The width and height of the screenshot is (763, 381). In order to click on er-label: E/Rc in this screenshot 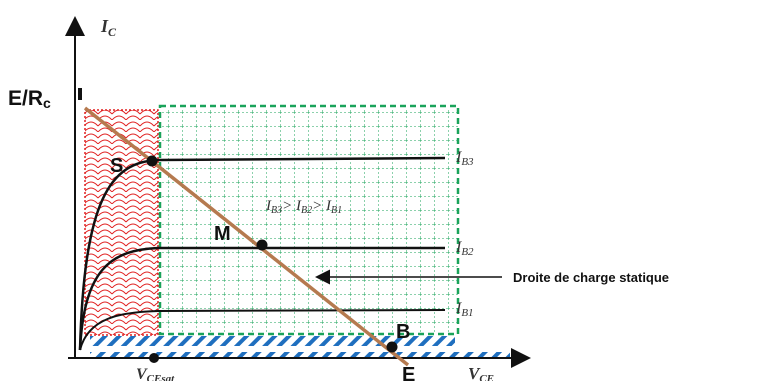, I will do `click(29, 99)`.